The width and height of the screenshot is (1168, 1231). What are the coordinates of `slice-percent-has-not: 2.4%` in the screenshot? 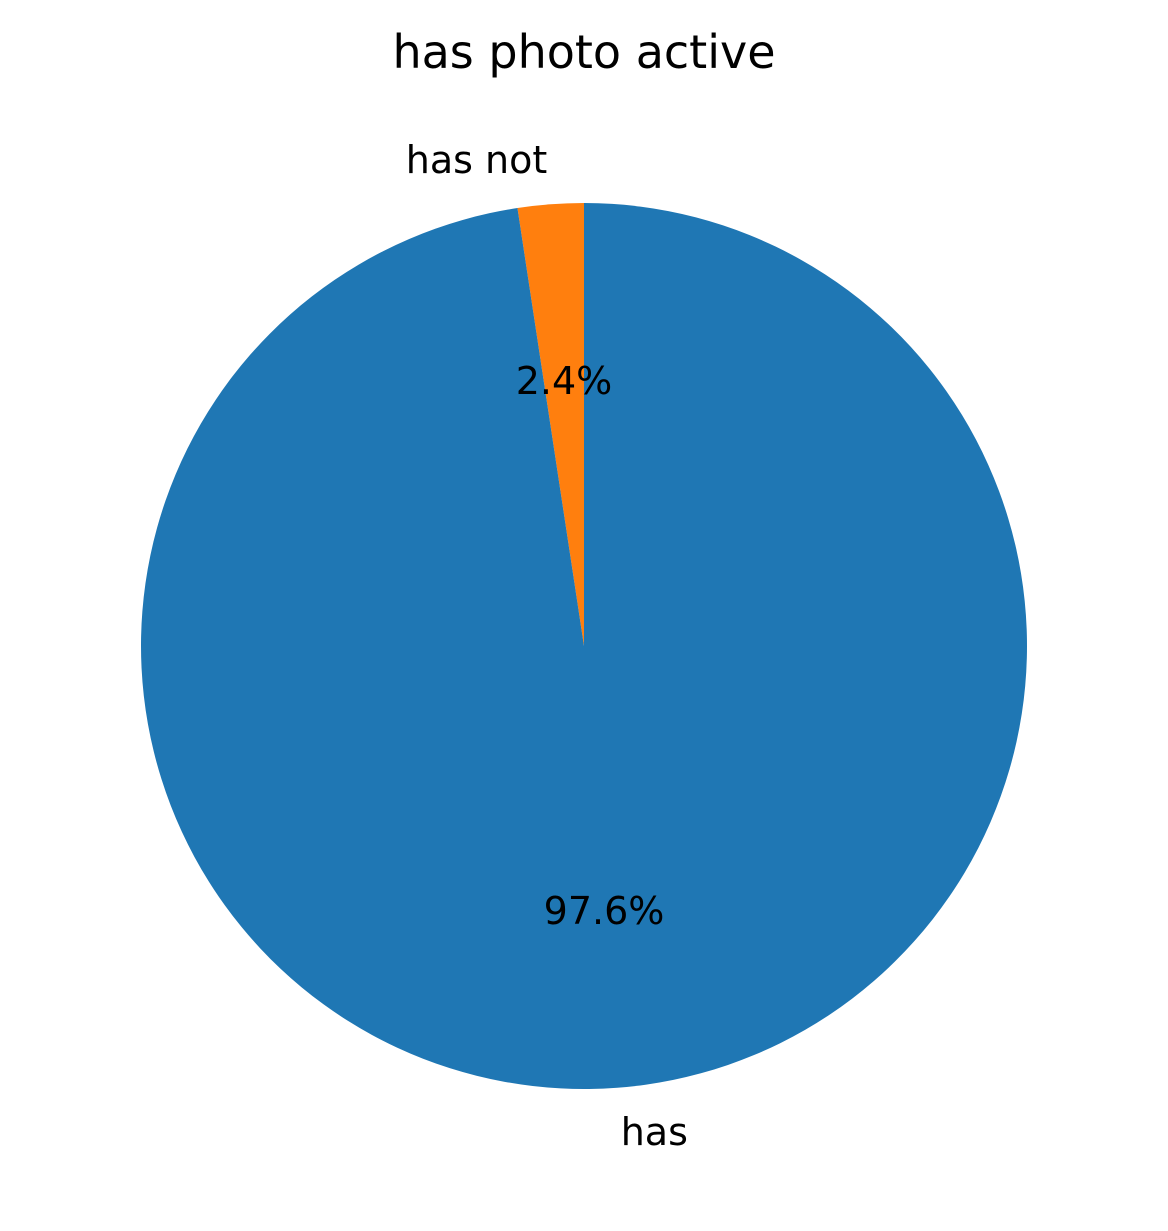 It's located at (564, 381).